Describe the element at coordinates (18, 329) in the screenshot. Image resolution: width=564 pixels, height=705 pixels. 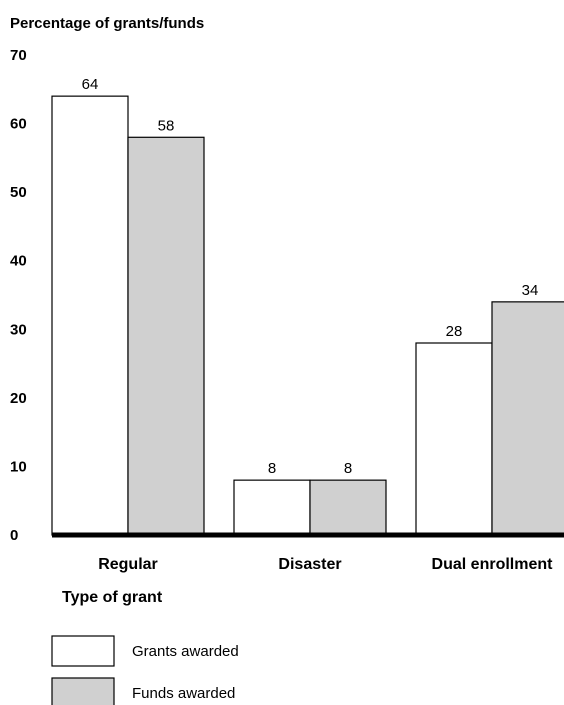
I see `y-tick-label: 30` at that location.